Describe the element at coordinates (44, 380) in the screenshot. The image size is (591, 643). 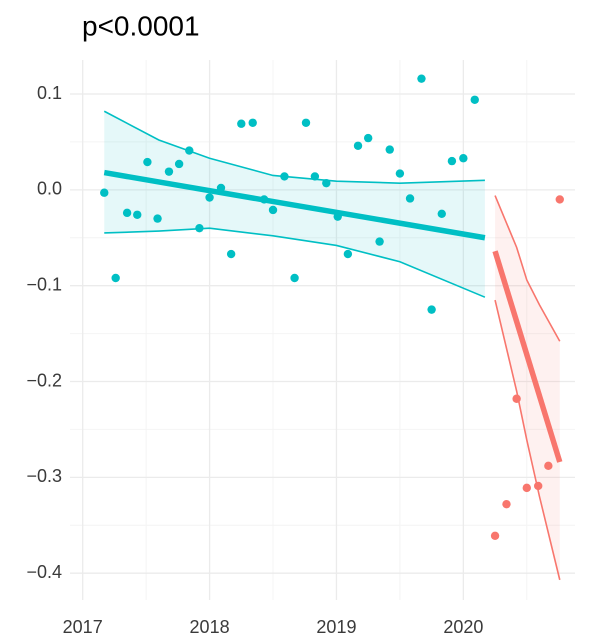
I see `y-tick-label: −0.2` at that location.